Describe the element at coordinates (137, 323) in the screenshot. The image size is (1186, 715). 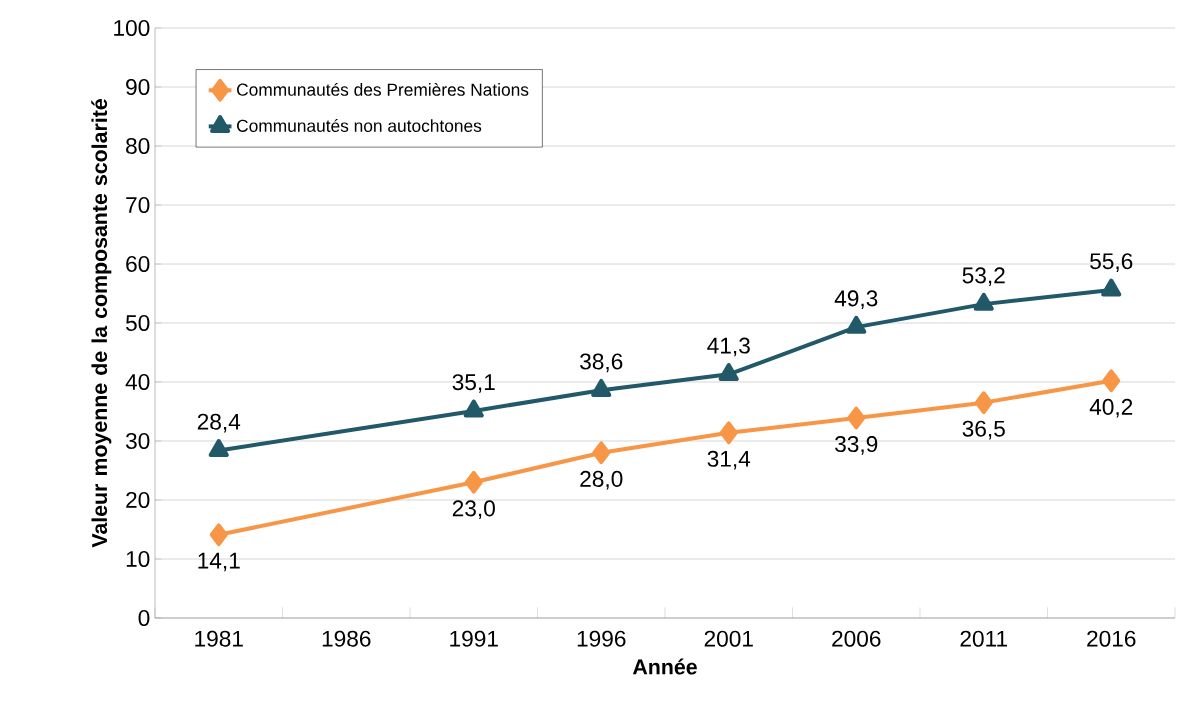
I see `y-tick-label: 50` at that location.